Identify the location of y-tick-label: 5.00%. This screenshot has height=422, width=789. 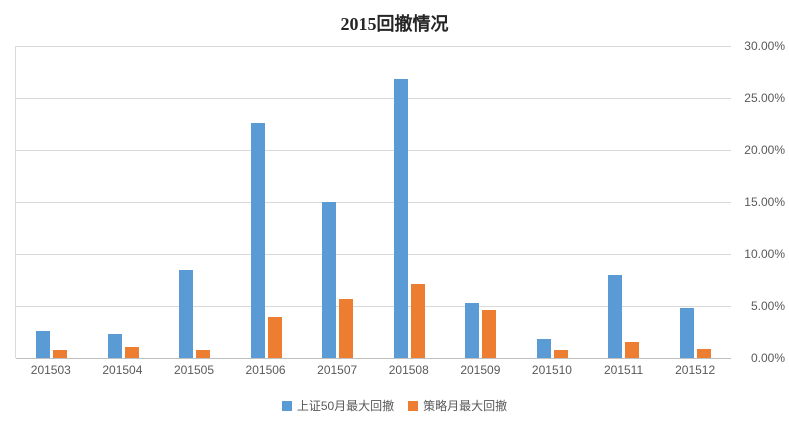
(767, 306).